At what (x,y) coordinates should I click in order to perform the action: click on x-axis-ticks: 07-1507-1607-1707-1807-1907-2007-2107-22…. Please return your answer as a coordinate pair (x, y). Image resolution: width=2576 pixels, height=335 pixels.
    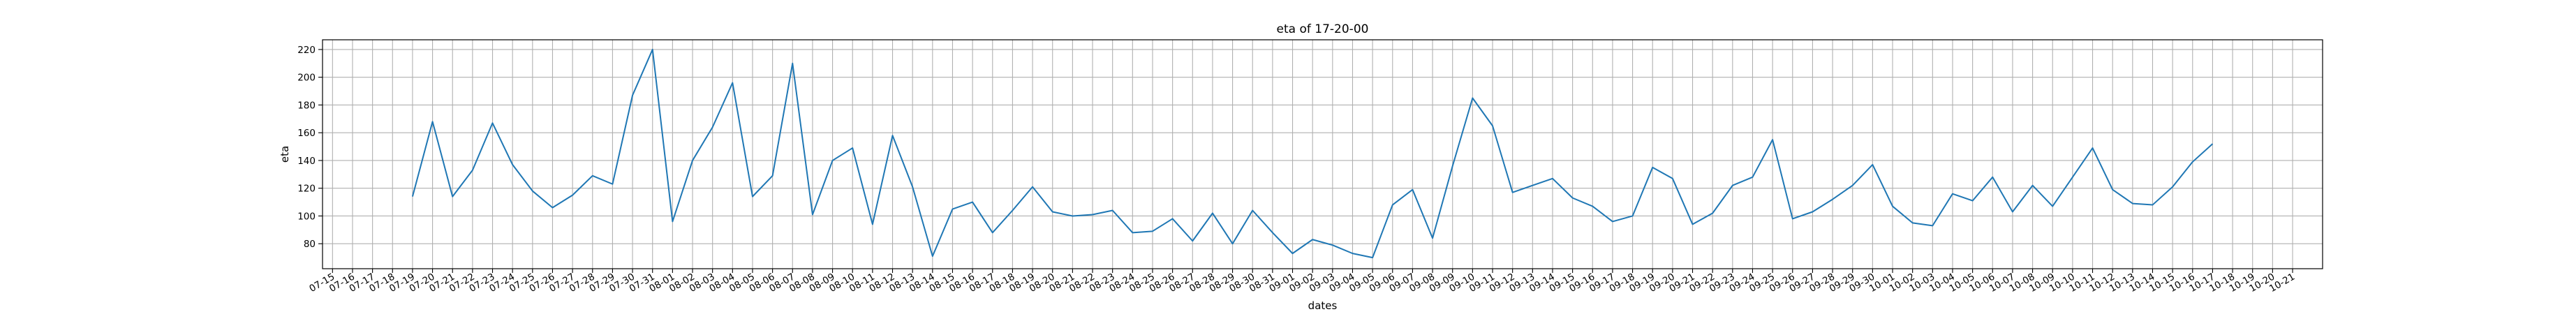
    Looking at the image, I should click on (1302, 282).